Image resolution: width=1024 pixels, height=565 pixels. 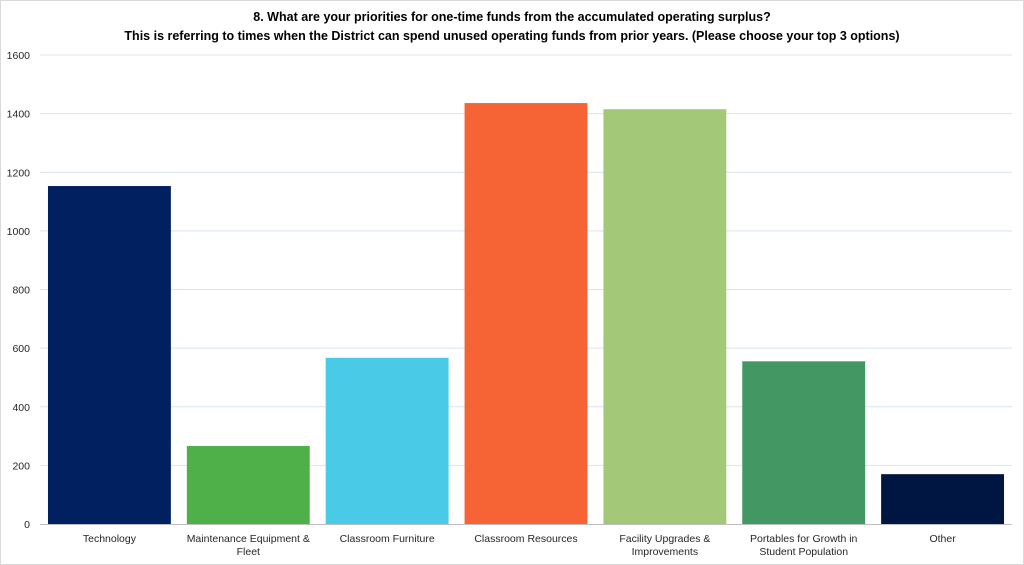 What do you see at coordinates (21, 466) in the screenshot?
I see `y-tick-label: 200` at bounding box center [21, 466].